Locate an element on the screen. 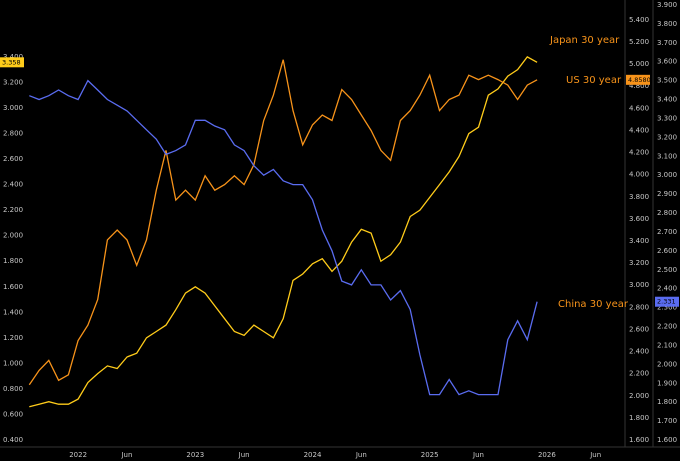  y-tick-label: 2.100 is located at coordinates (667, 345).